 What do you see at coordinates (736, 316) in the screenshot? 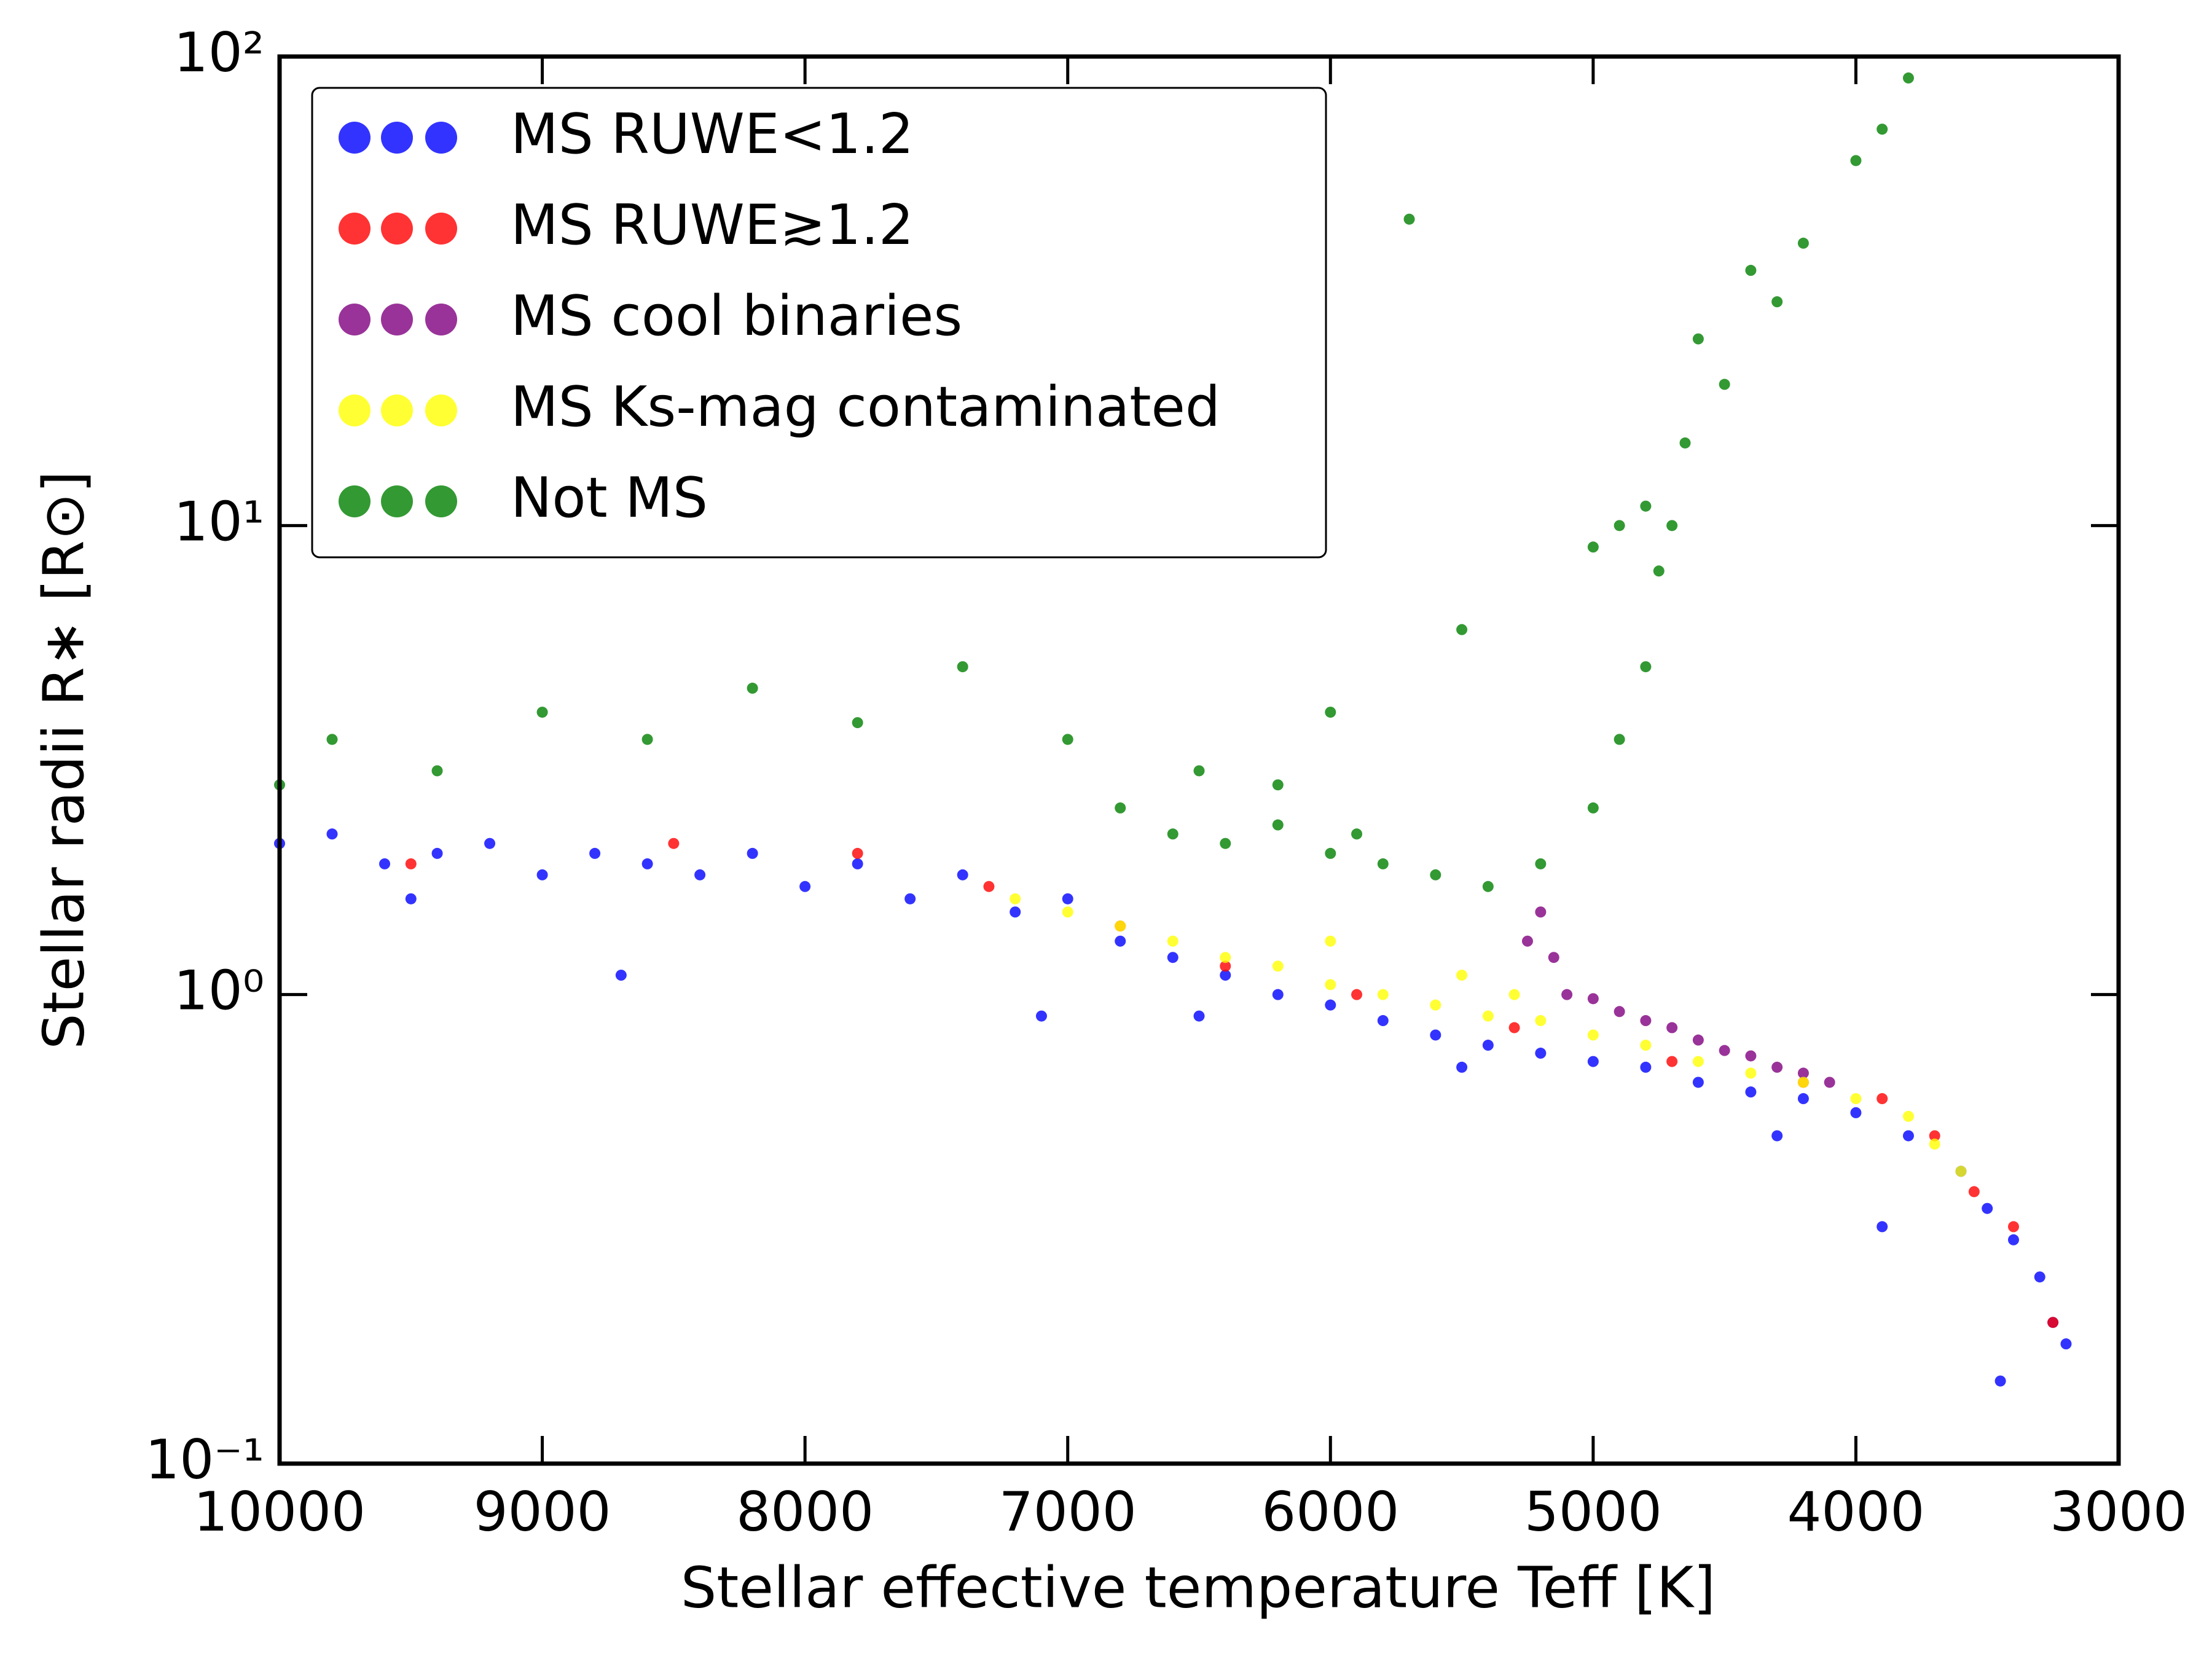
I see `legend-label: MS cool binaries` at bounding box center [736, 316].